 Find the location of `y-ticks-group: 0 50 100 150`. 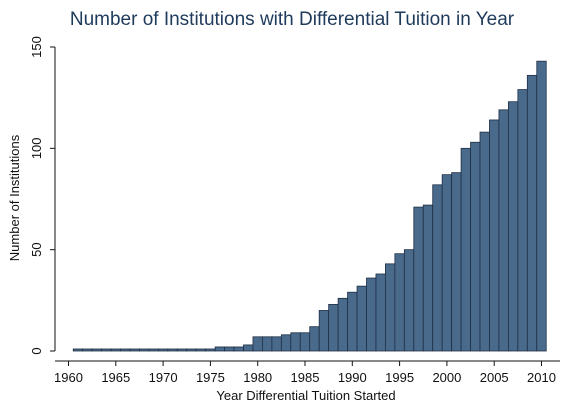

y-ticks-group: 0 50 100 150 is located at coordinates (42, 195).